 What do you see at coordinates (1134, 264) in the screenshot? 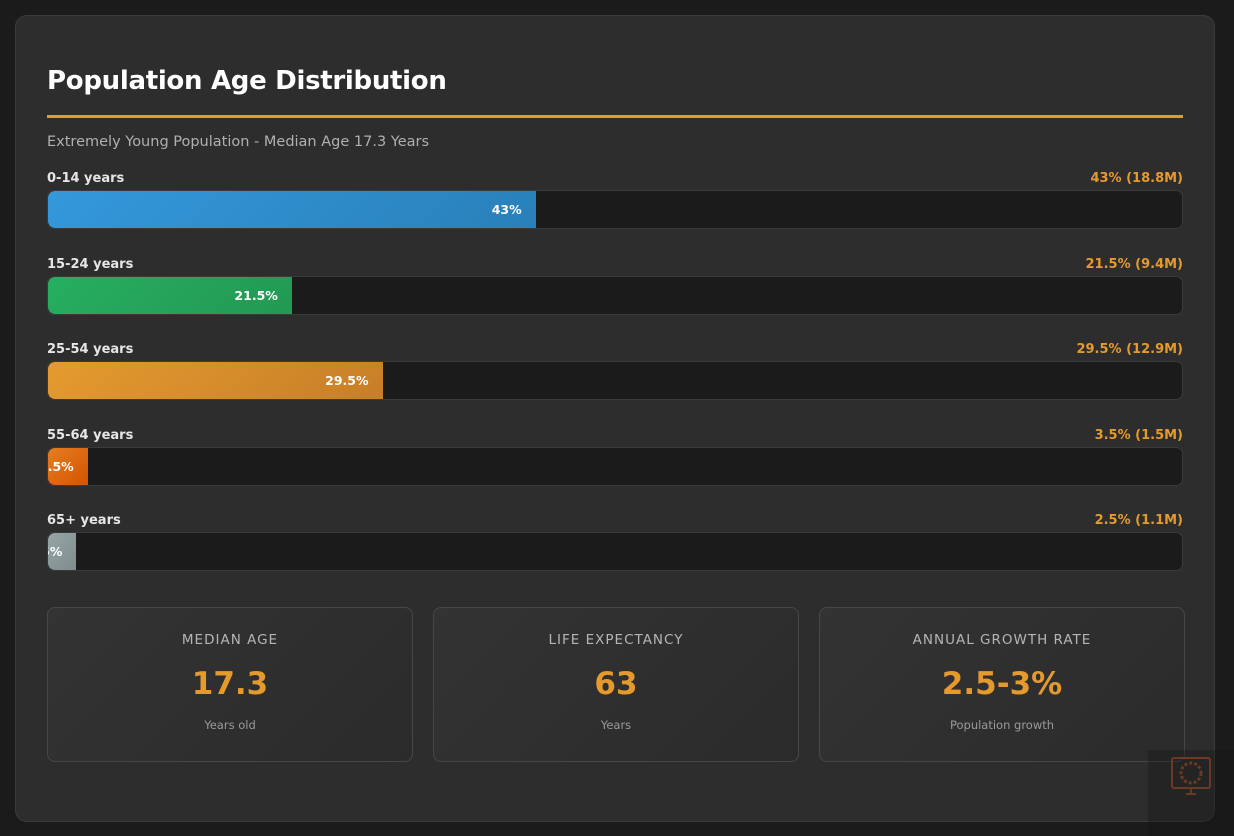
I see `value-label: 21.5% (9.4M)` at bounding box center [1134, 264].